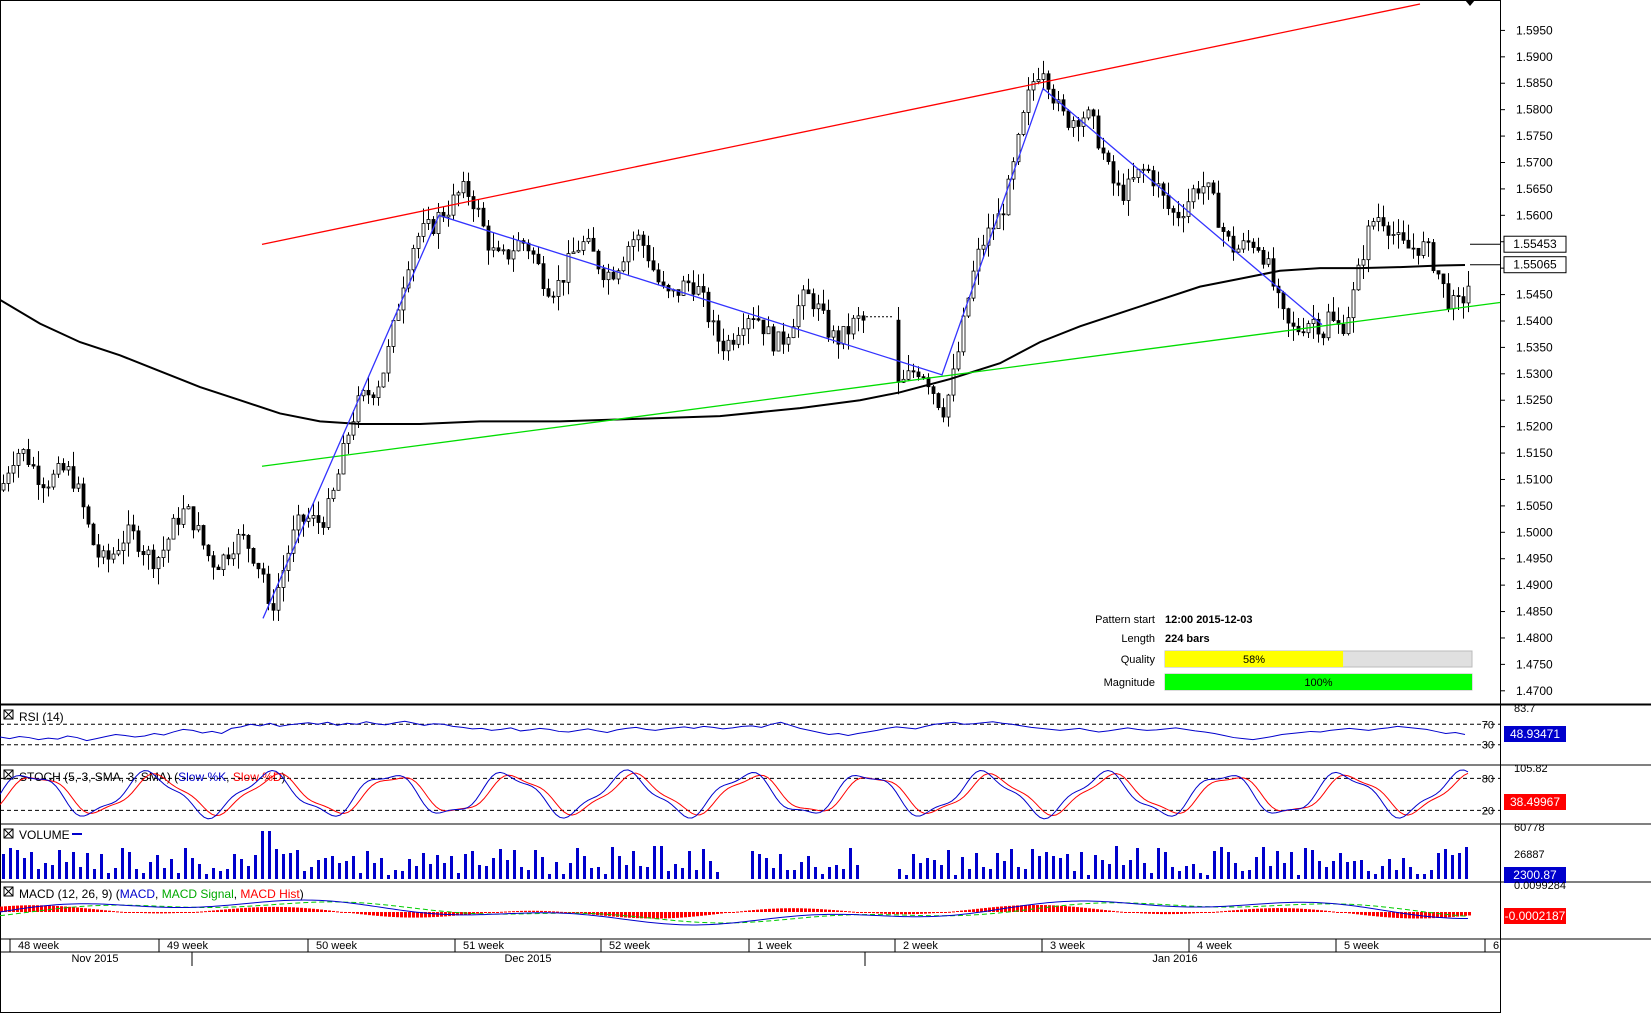 This screenshot has width=1651, height=1019. I want to click on macd-top-label: 0.0099284, so click(1540, 886).